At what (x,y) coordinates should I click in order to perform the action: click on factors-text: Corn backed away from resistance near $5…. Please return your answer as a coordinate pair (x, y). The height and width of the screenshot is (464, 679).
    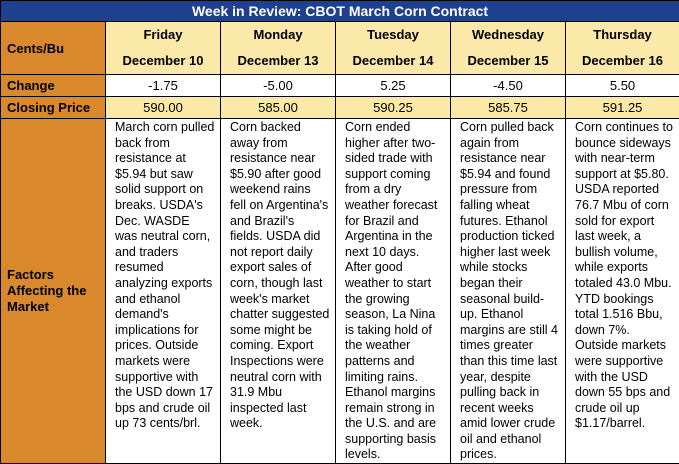
    Looking at the image, I should click on (278, 275).